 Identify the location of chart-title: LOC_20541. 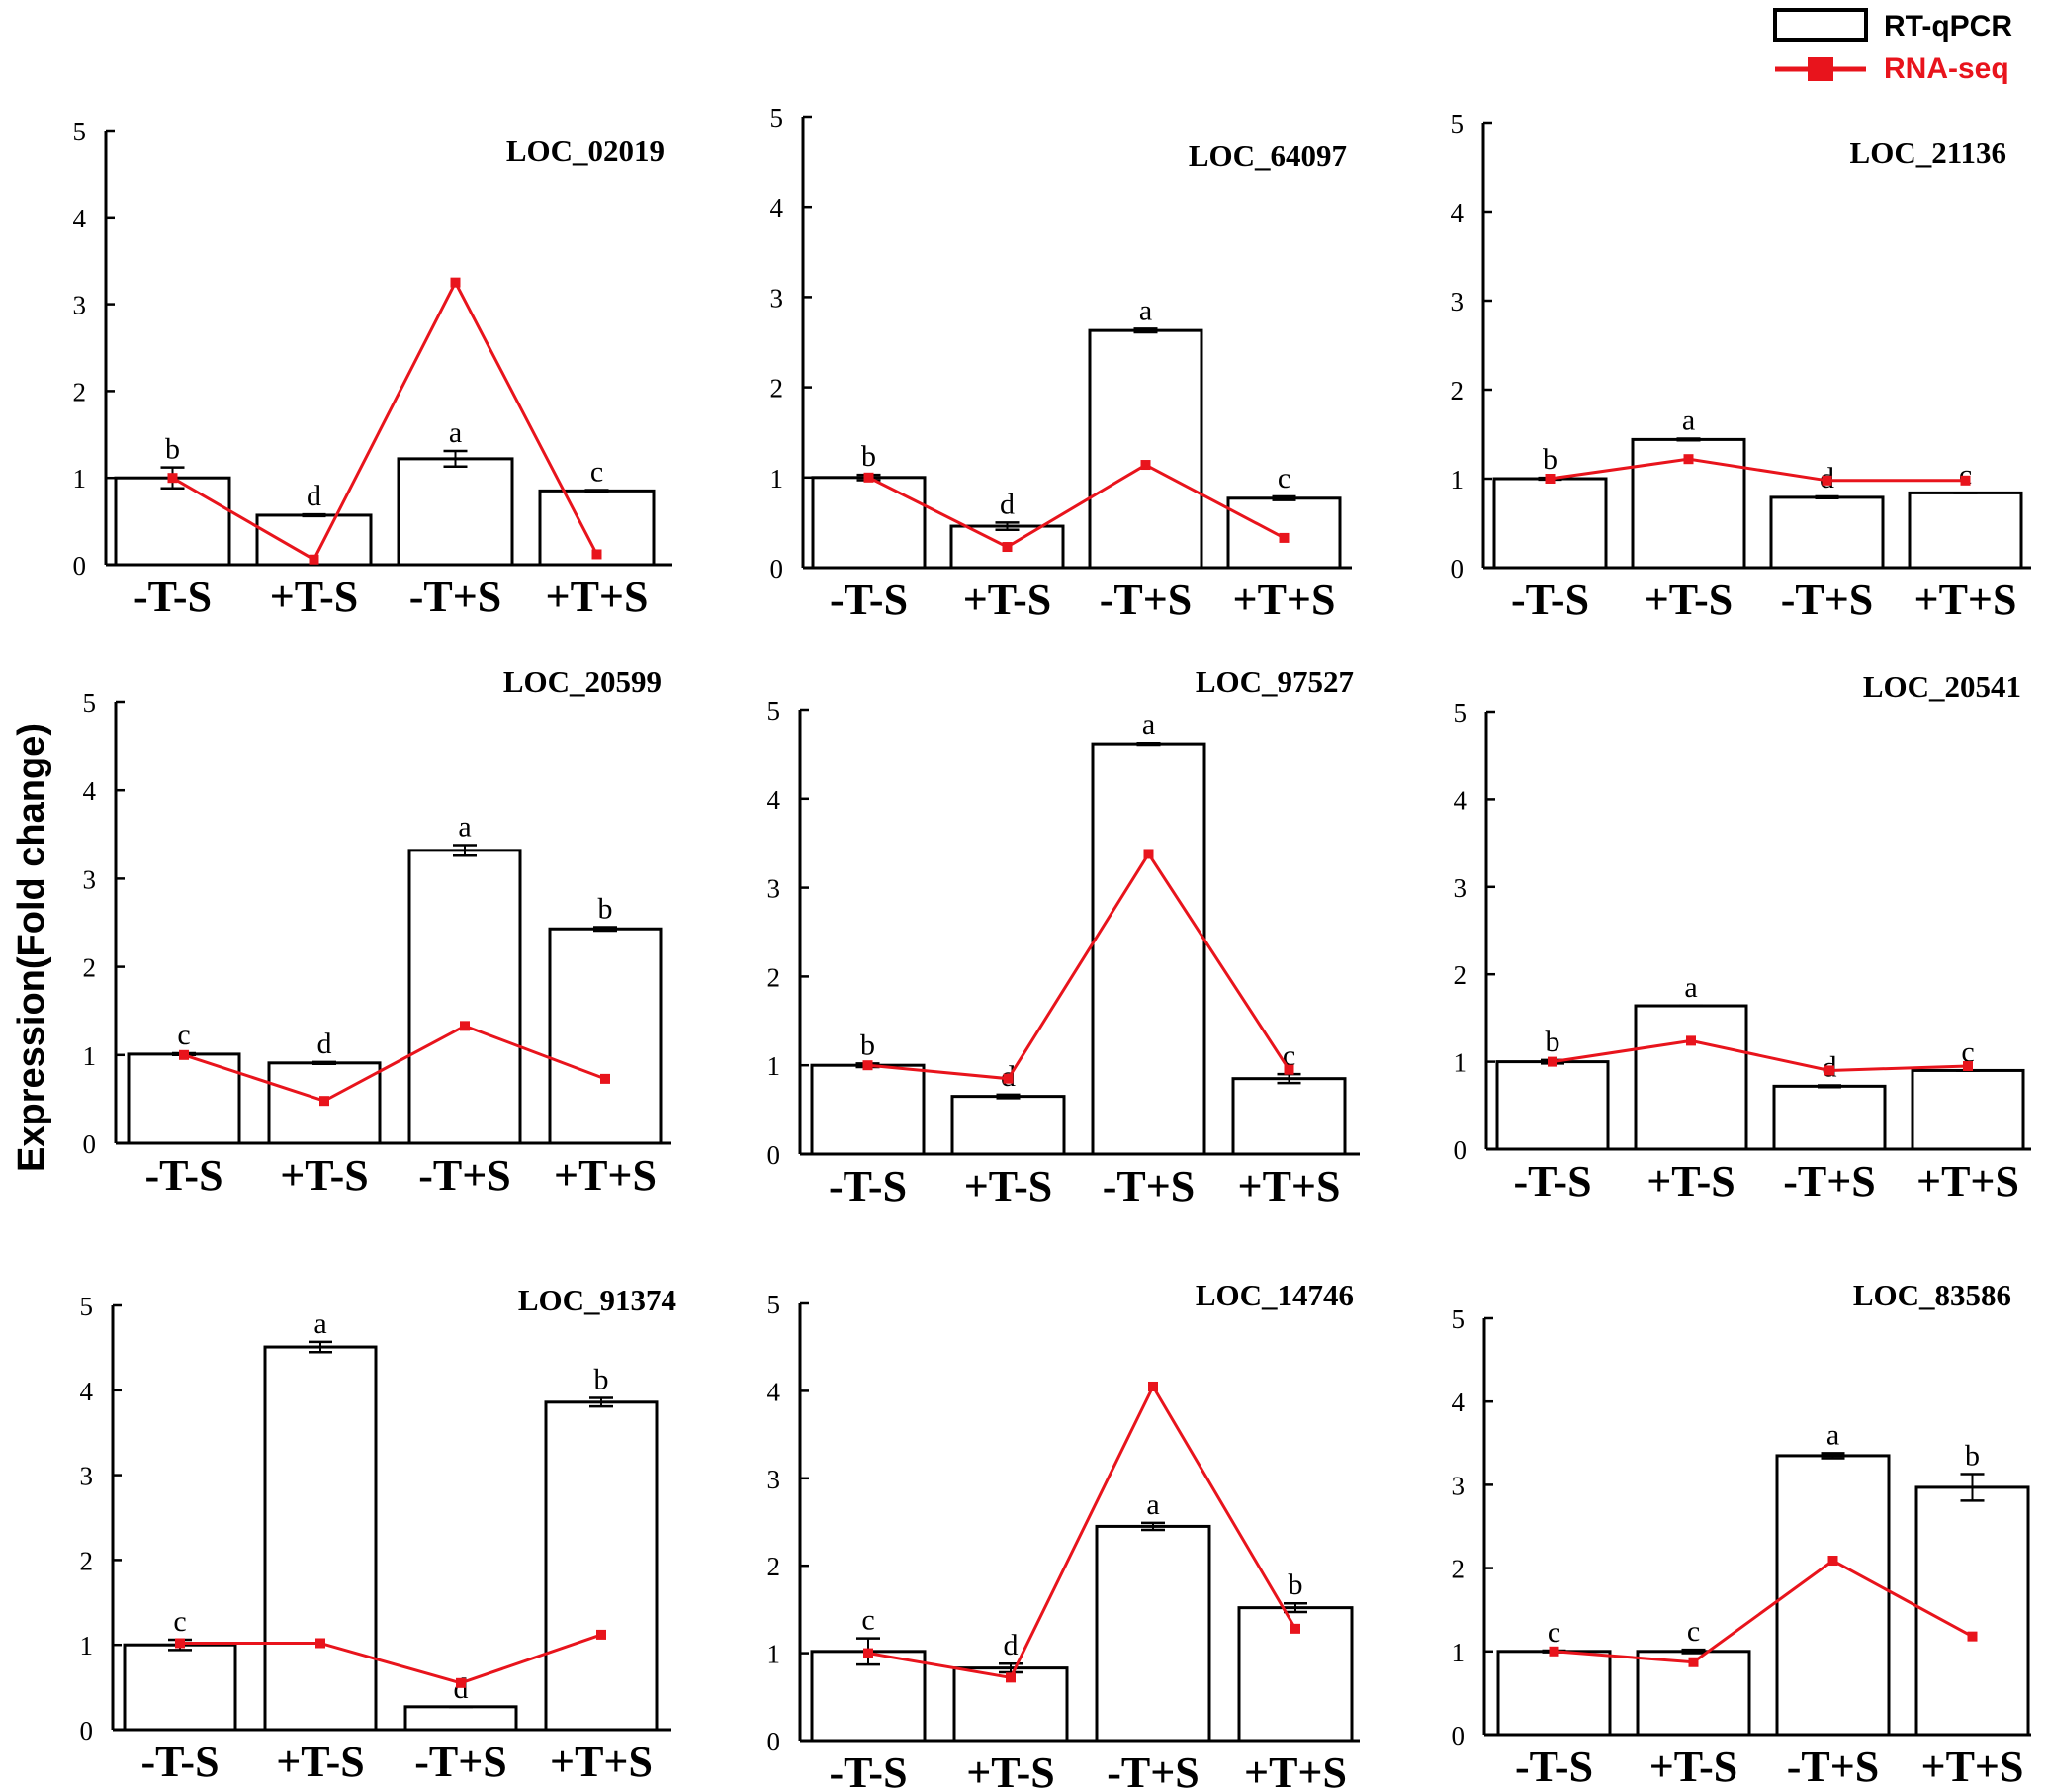
(1942, 687).